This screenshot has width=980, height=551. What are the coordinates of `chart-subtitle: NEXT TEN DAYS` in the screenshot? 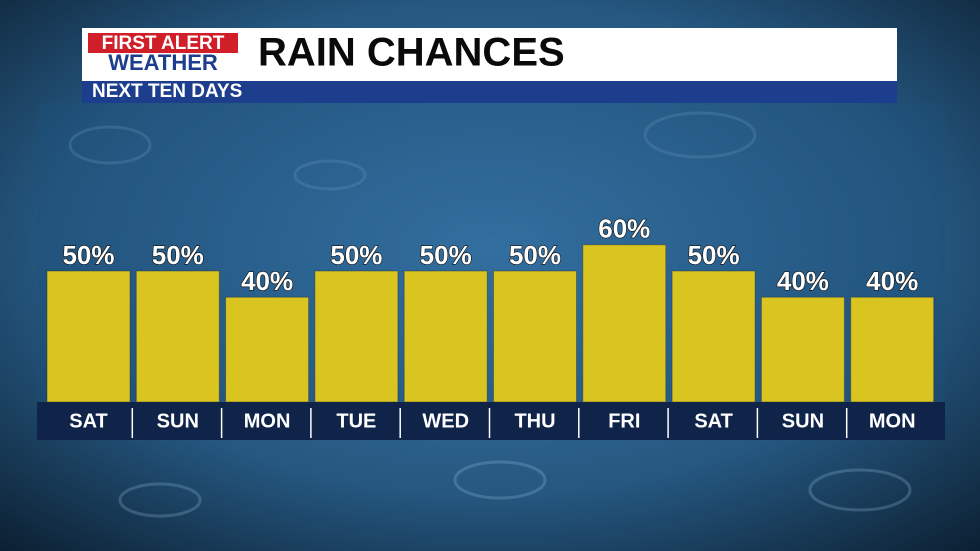 It's located at (167, 91).